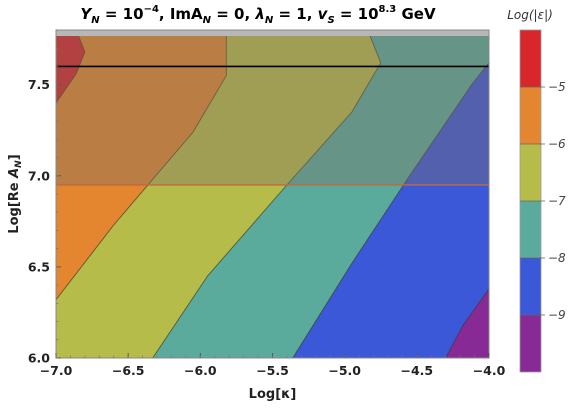 This screenshot has width=569, height=411. I want to click on y-tick-label: 6.5, so click(39, 266).